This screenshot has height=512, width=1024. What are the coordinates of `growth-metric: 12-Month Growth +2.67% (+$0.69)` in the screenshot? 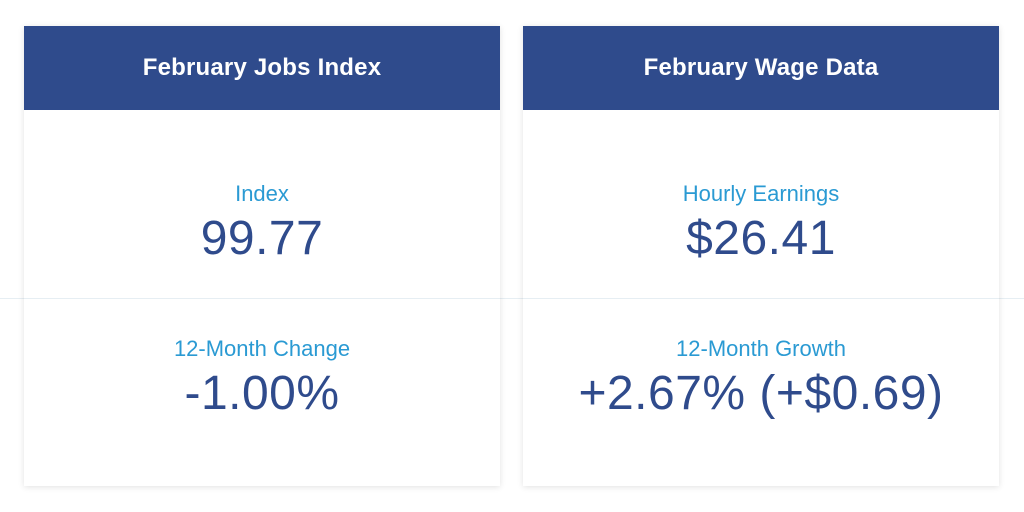 It's located at (761, 379).